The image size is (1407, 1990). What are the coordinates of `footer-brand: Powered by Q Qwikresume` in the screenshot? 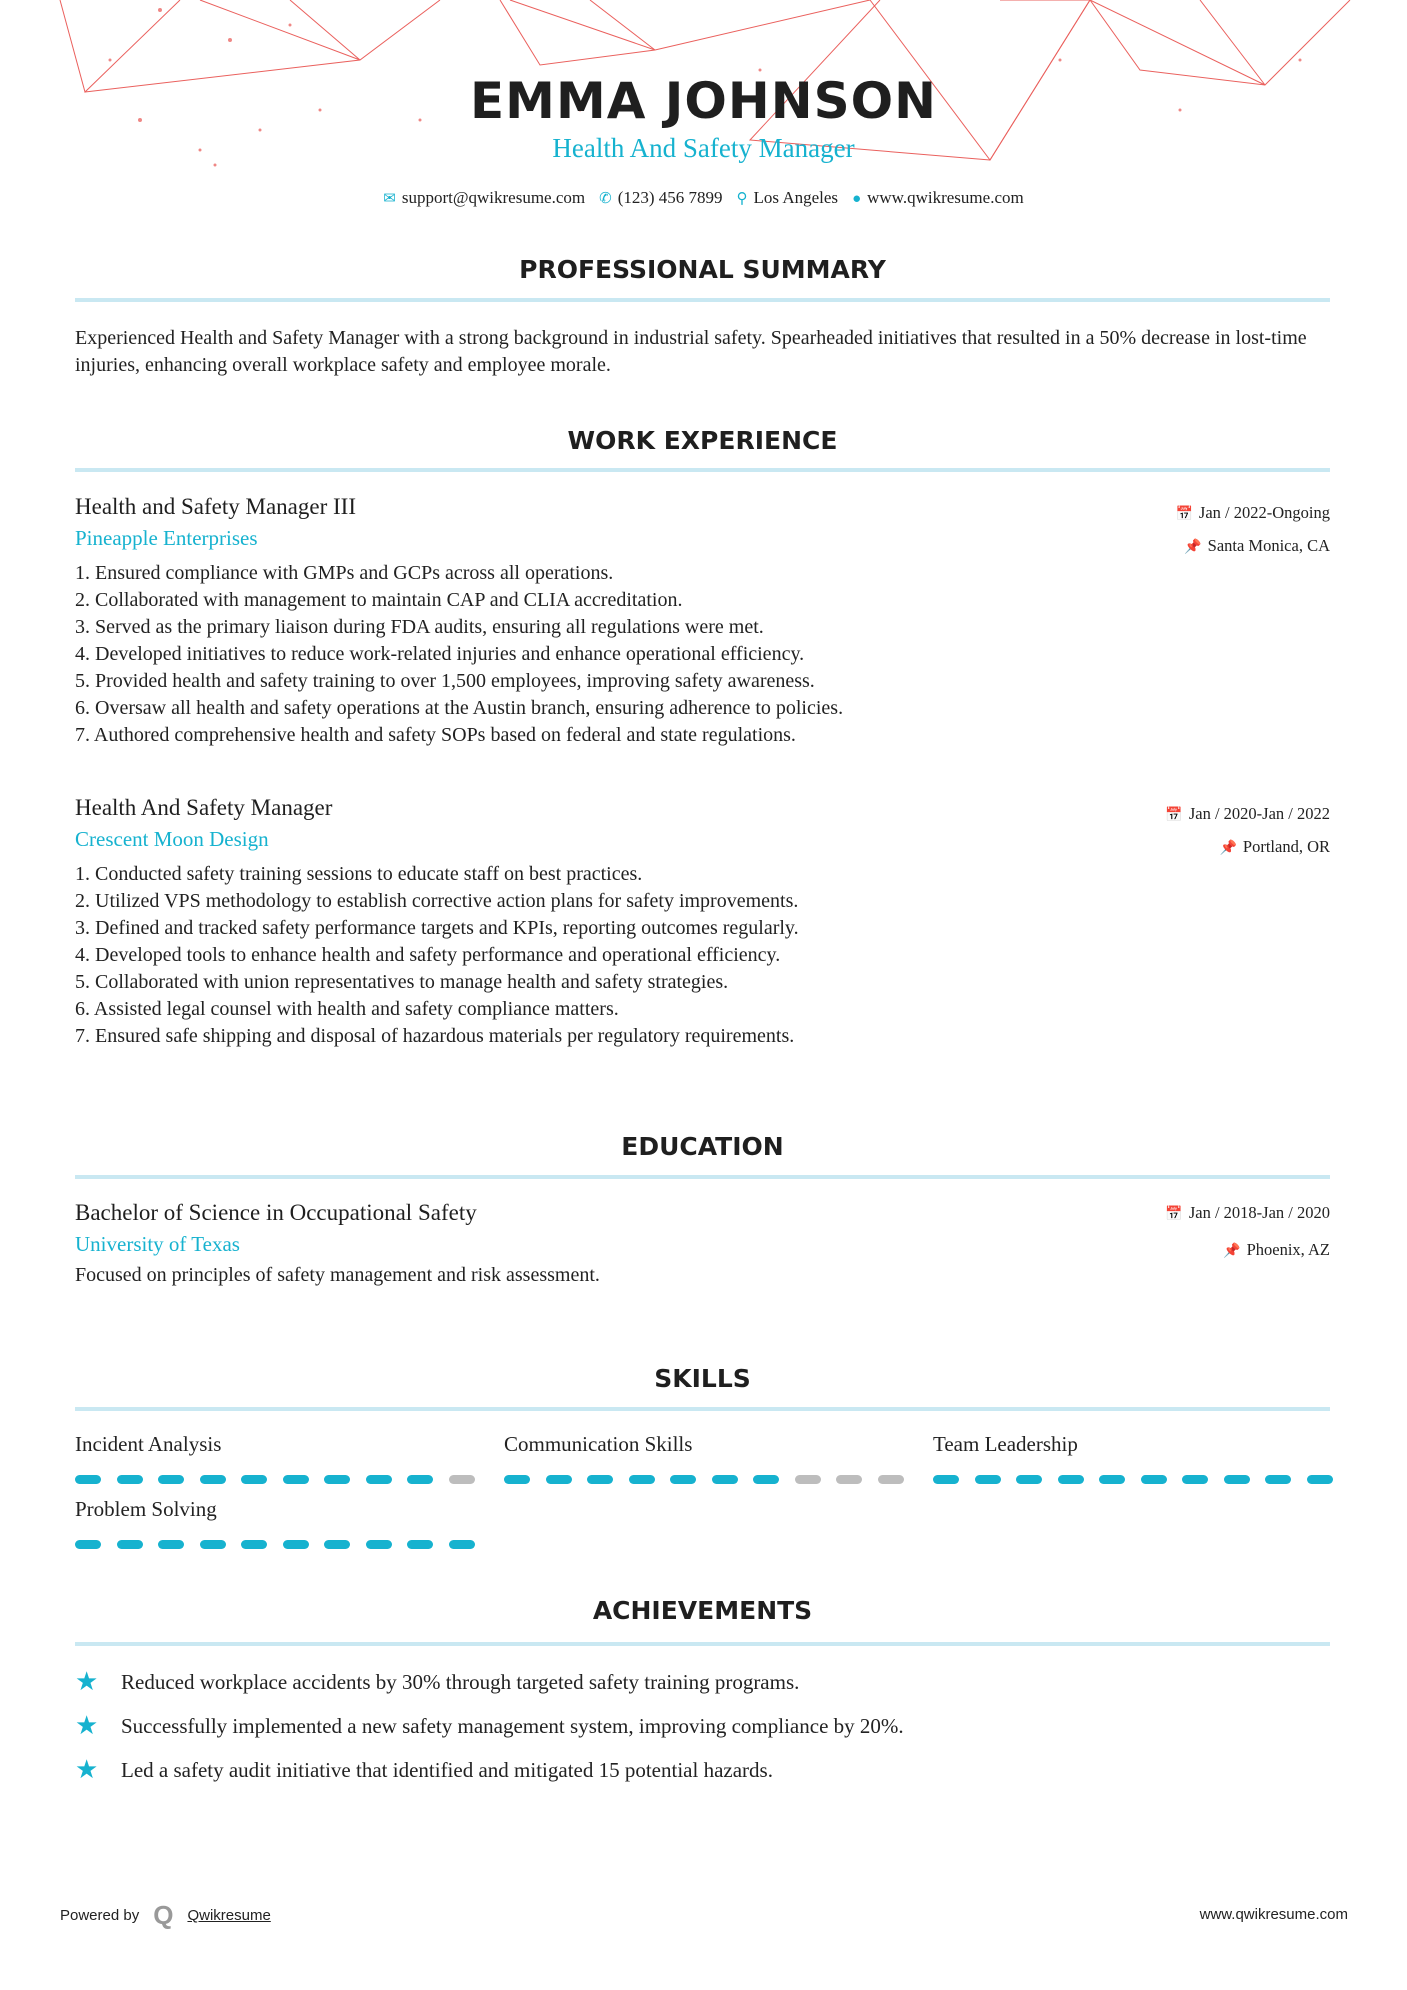 It's located at (165, 1915).